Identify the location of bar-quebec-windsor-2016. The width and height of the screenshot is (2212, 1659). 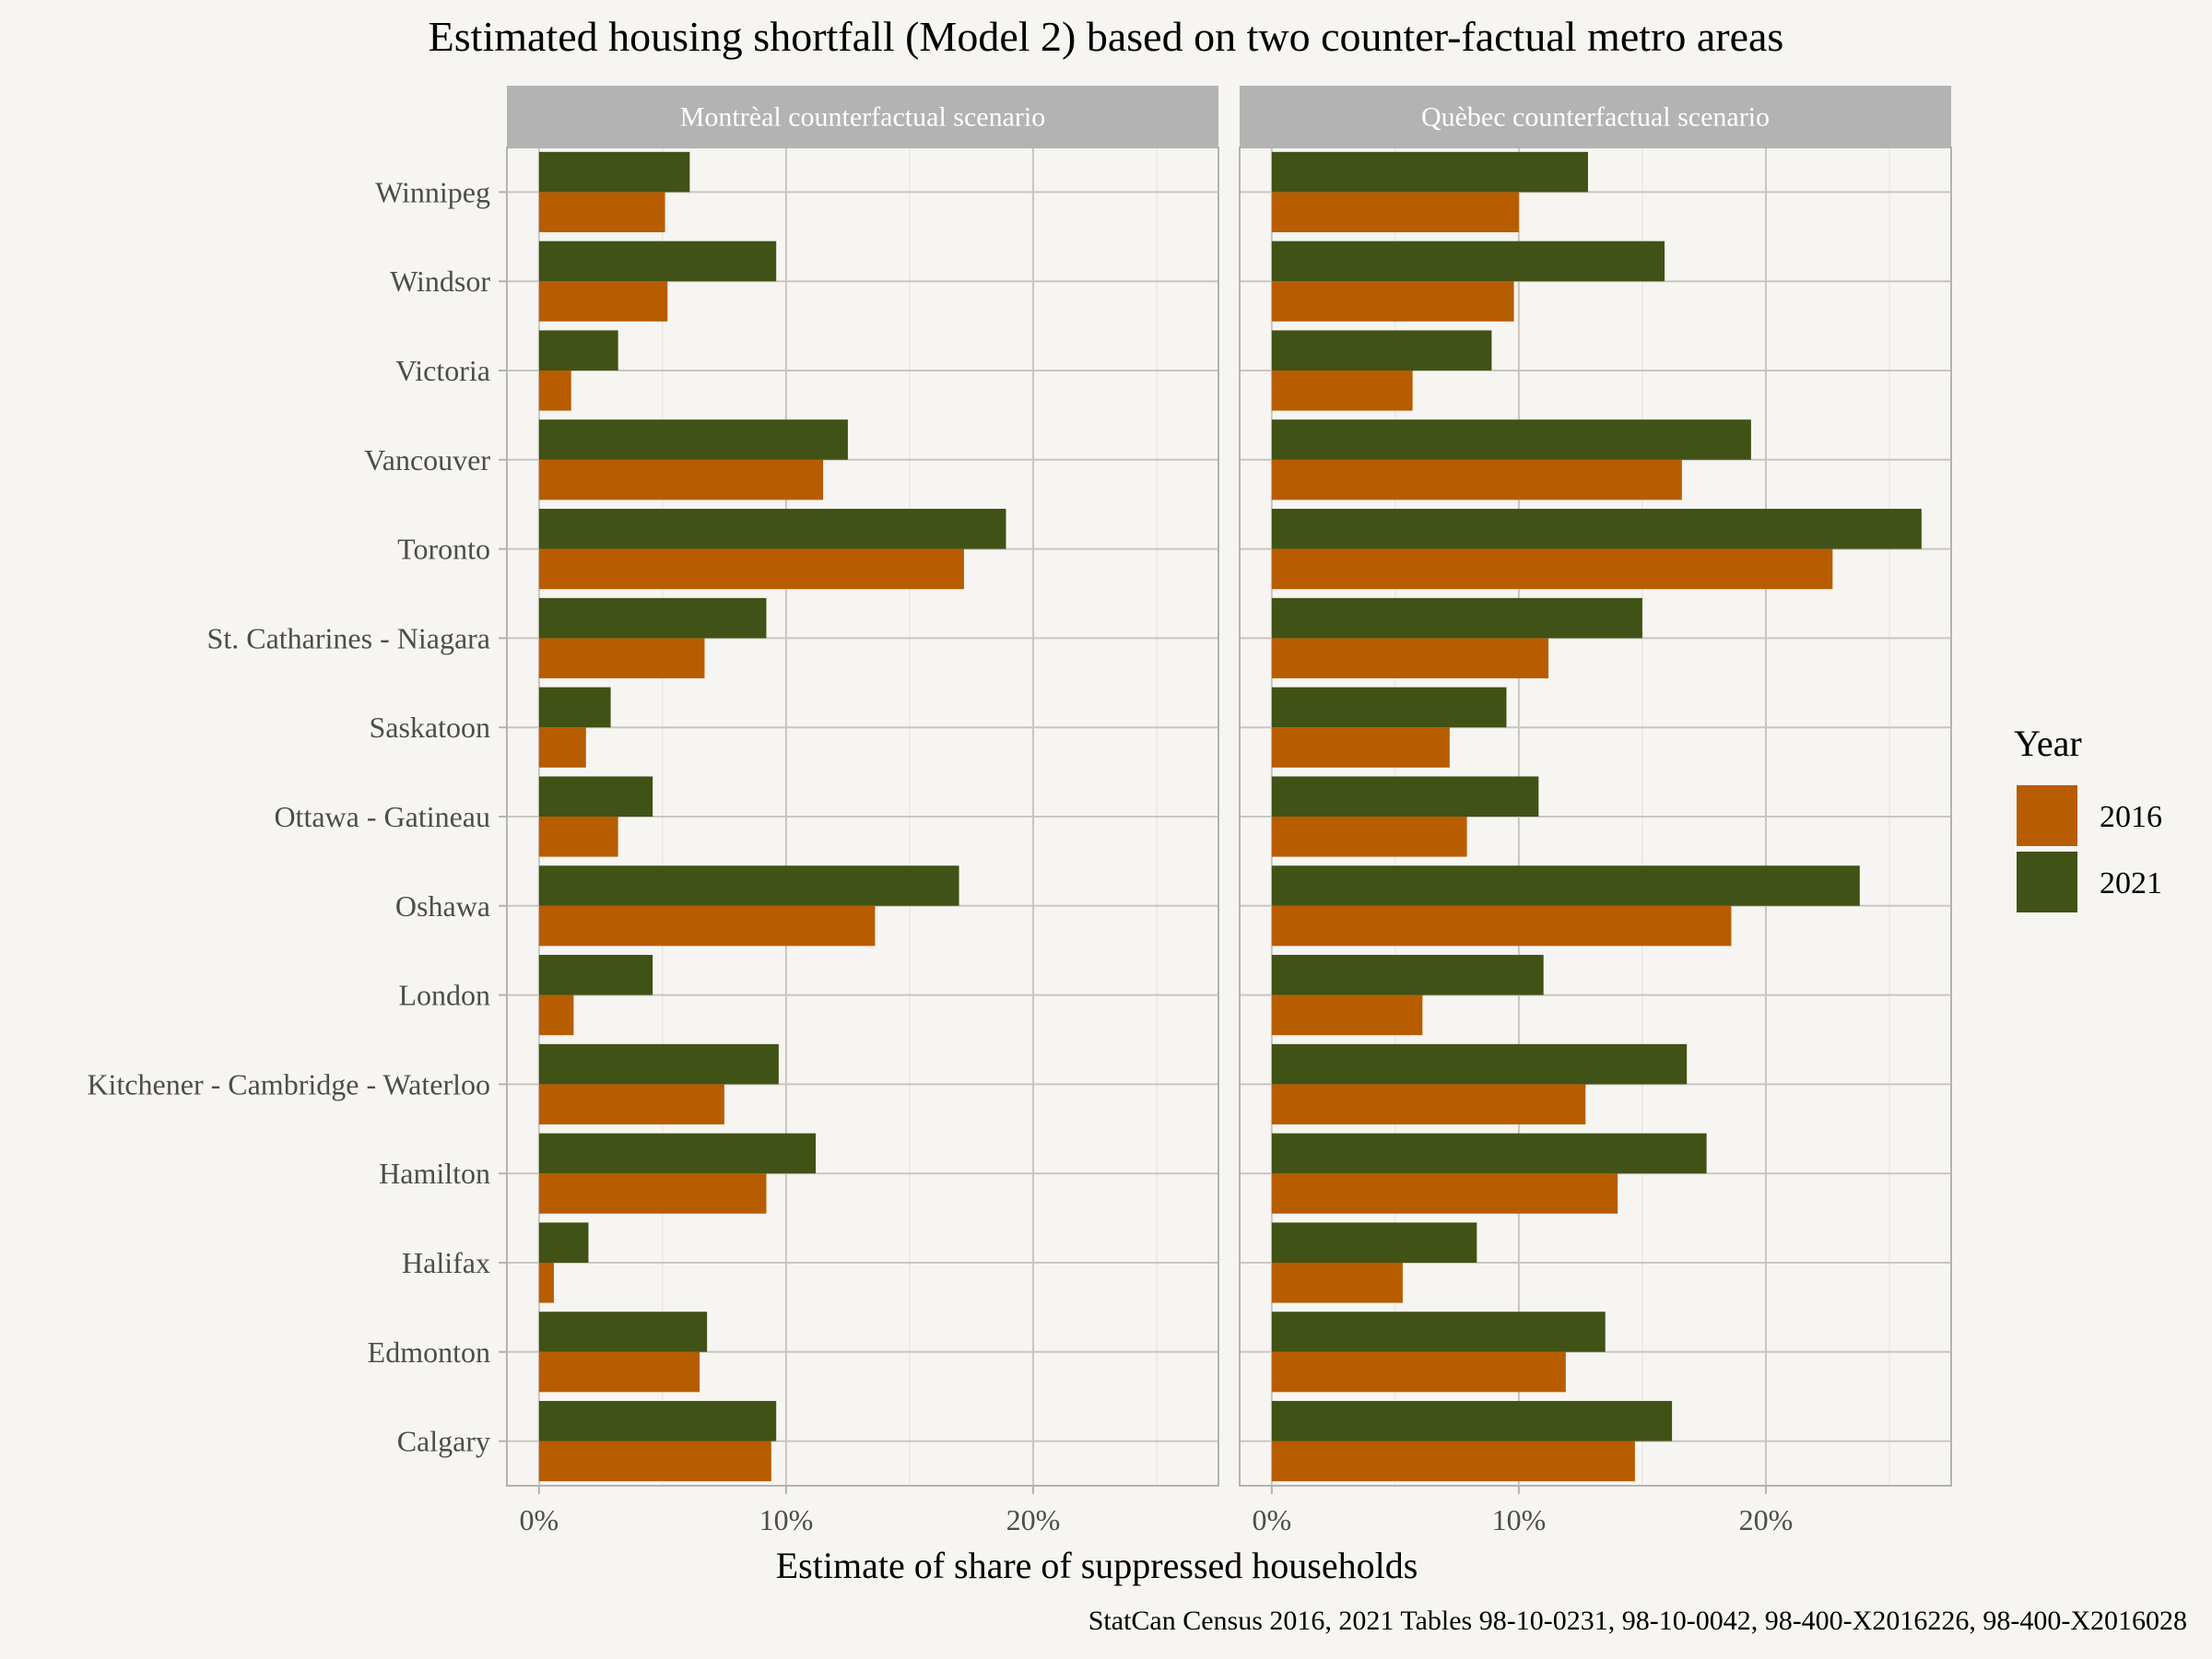
(1392, 301).